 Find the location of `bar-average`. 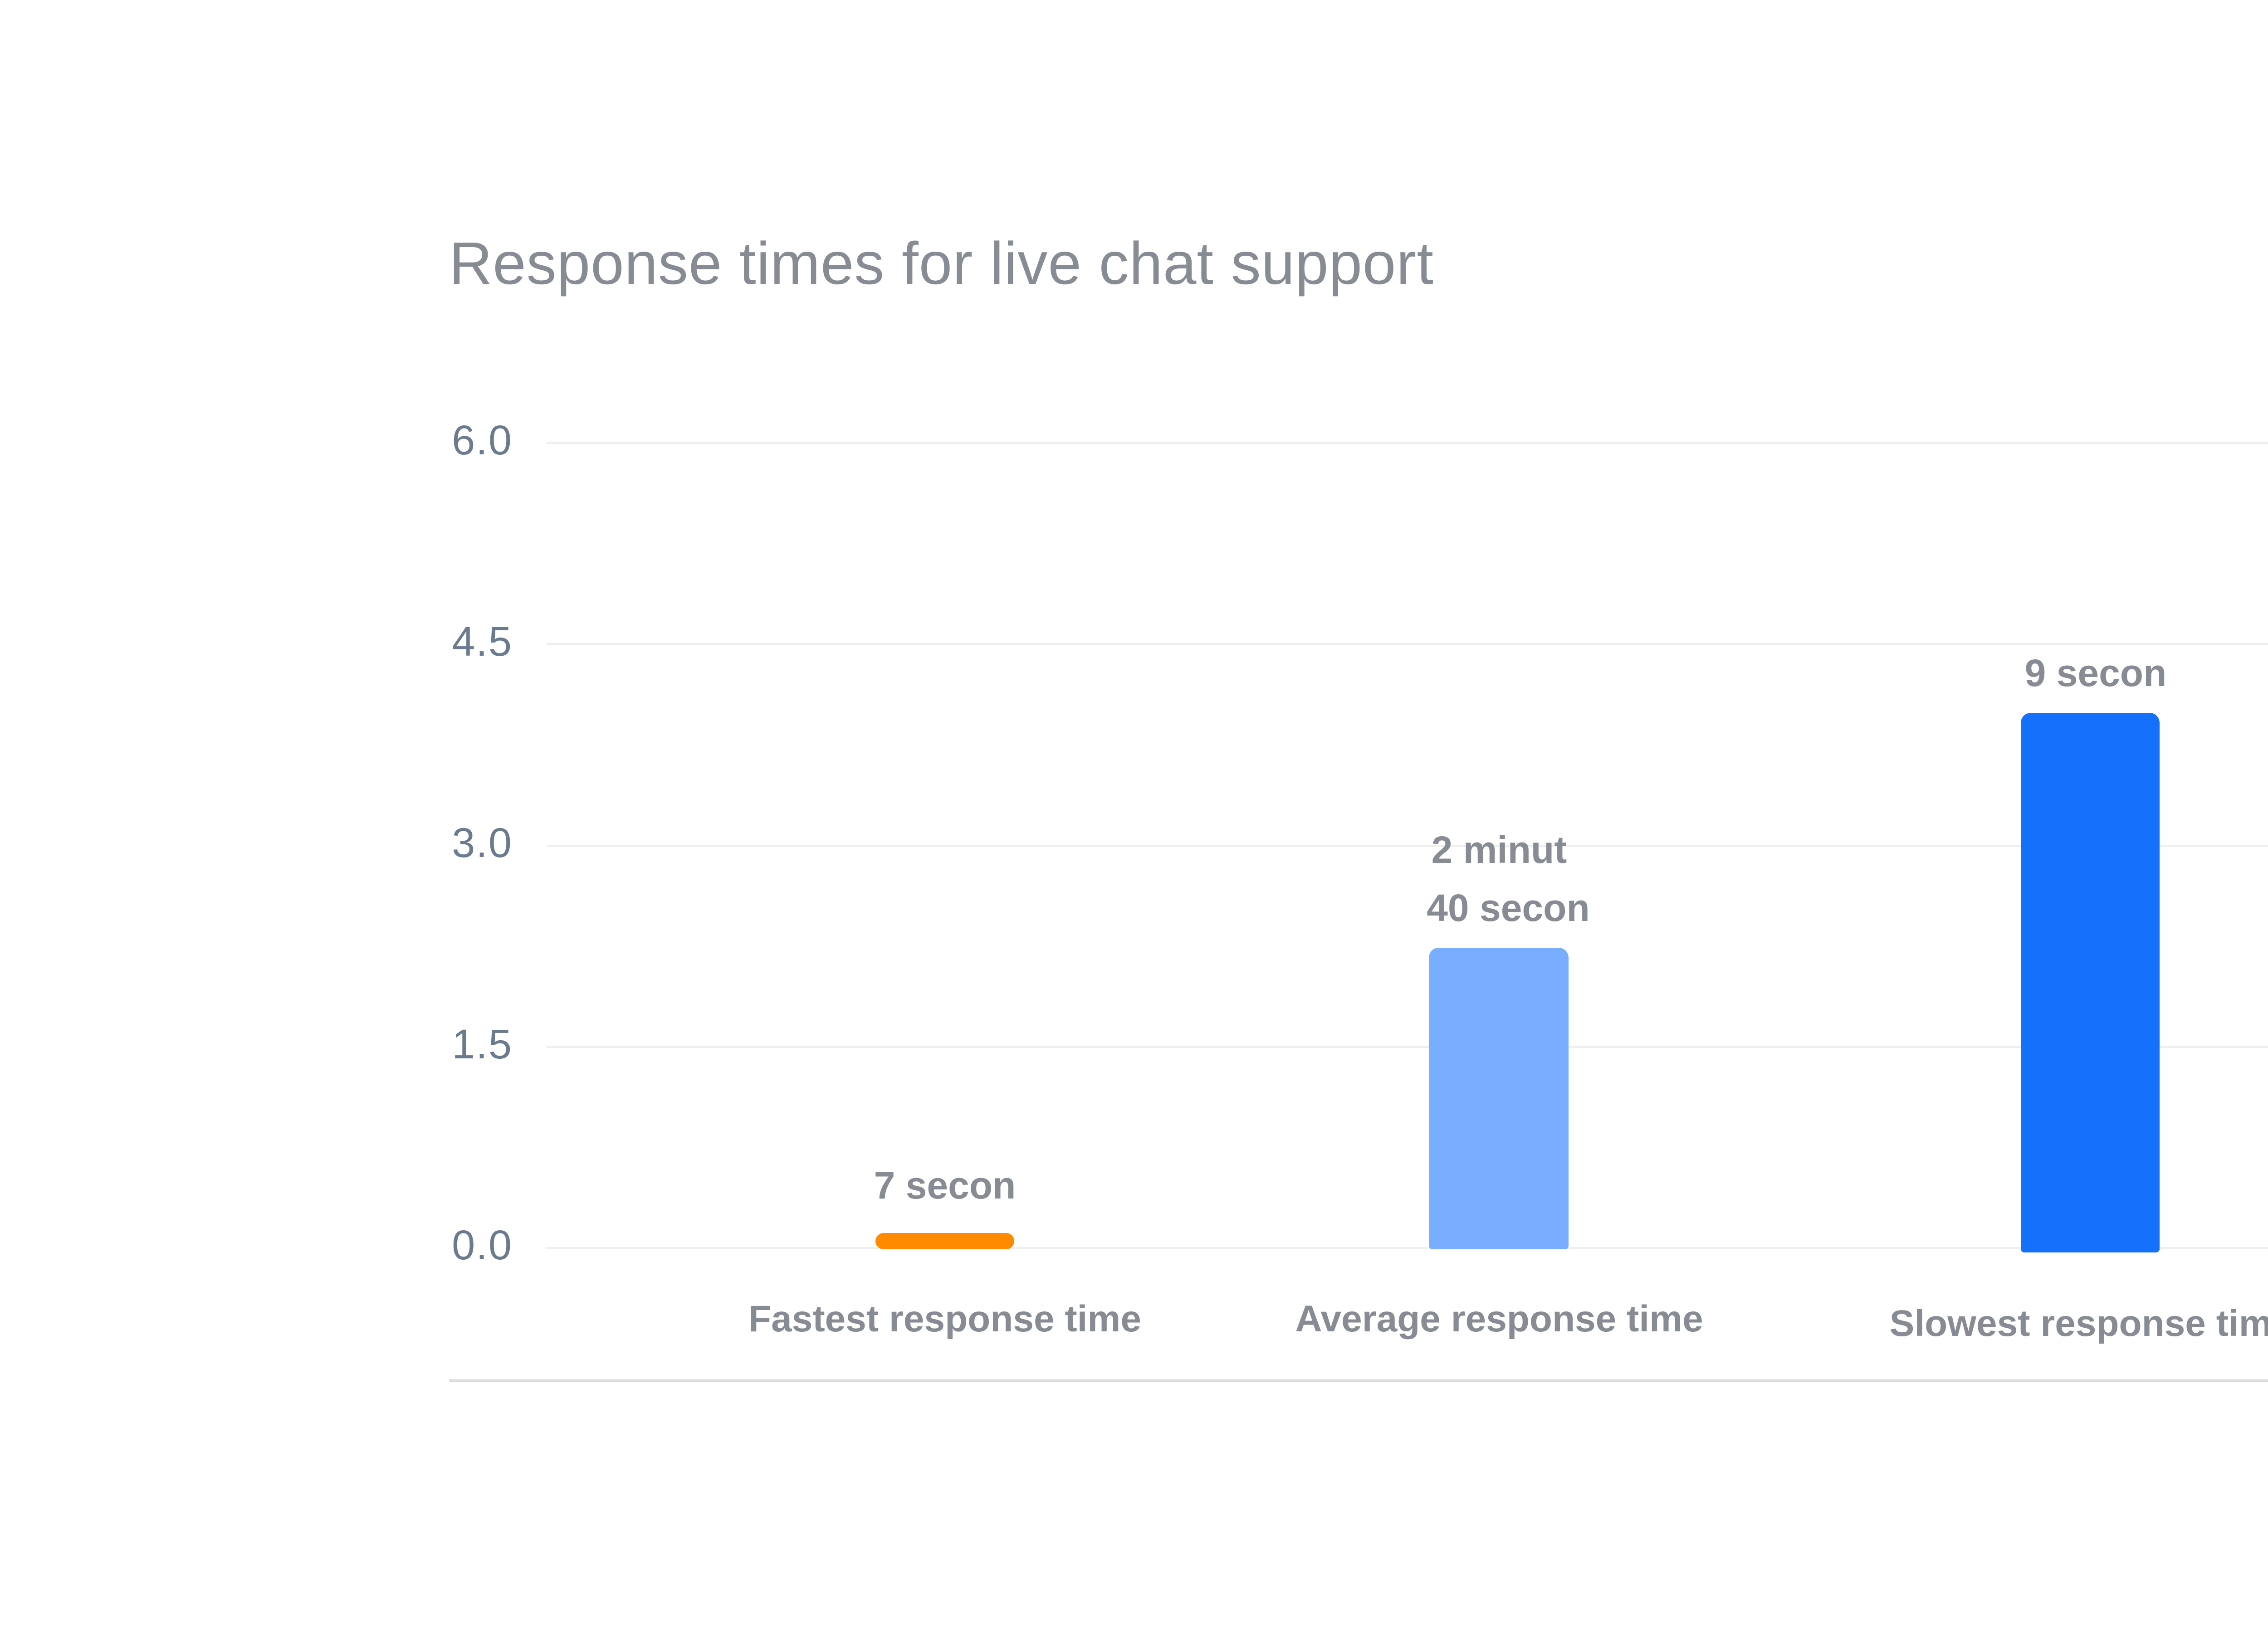

bar-average is located at coordinates (1499, 1098).